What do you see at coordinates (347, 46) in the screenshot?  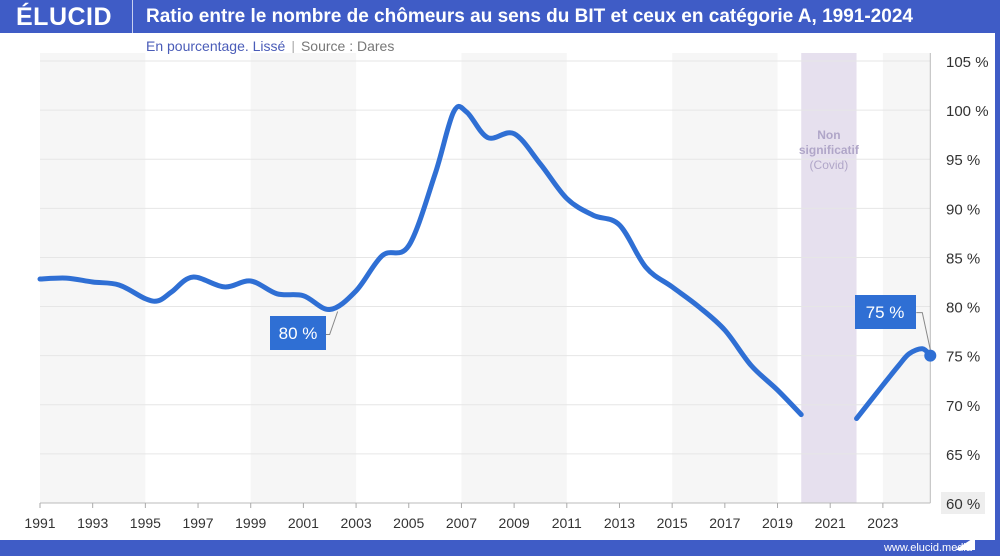 I see `source-note: Source : Dares` at bounding box center [347, 46].